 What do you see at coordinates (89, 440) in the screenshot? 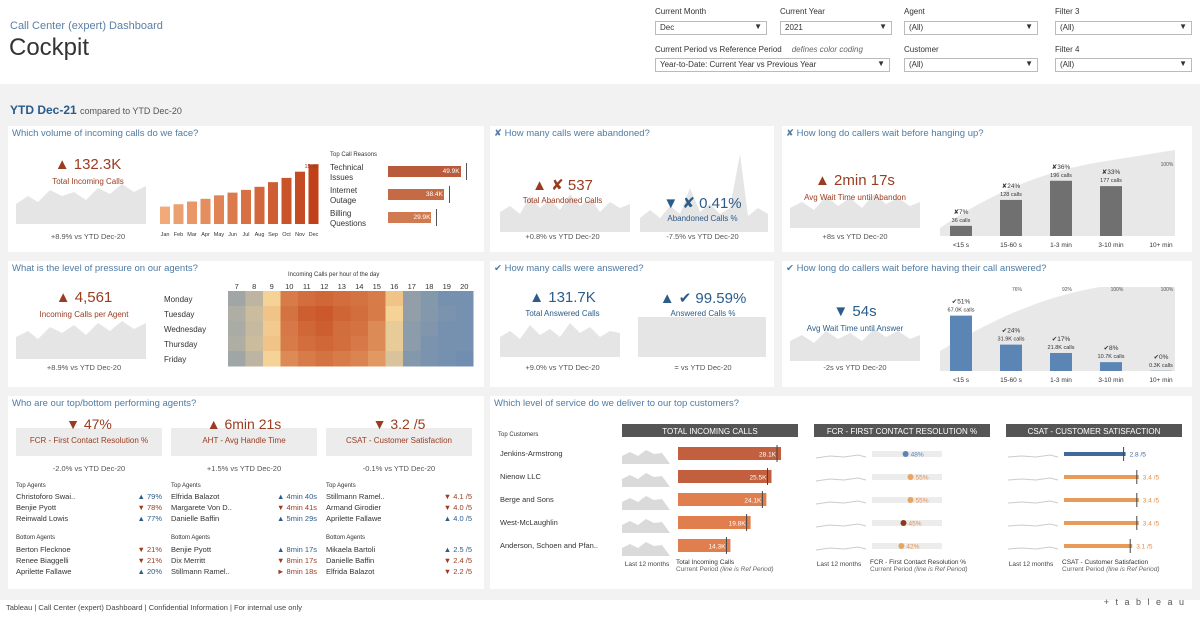
I see `fcr-label: FCR - First Contact Resolution %` at bounding box center [89, 440].